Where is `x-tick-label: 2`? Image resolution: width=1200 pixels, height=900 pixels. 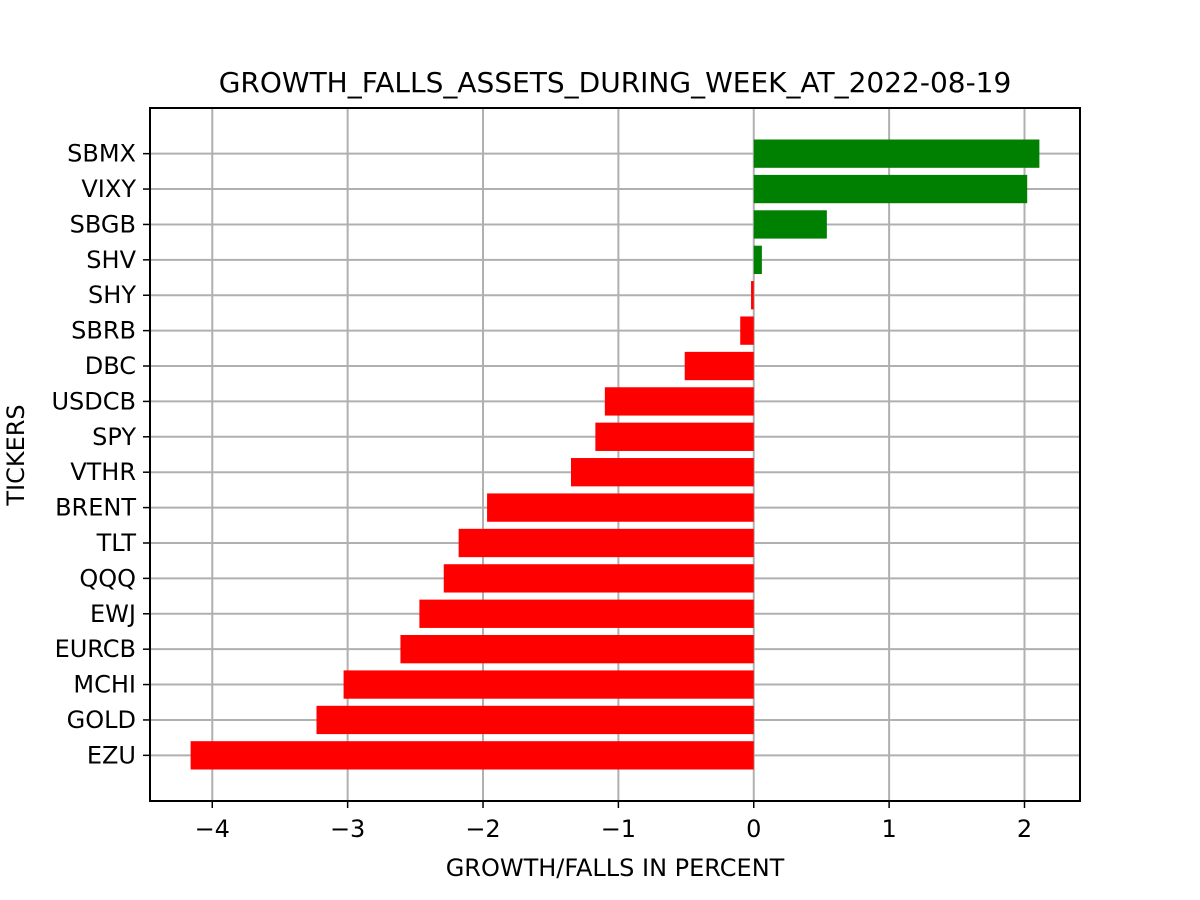
x-tick-label: 2 is located at coordinates (1024, 829).